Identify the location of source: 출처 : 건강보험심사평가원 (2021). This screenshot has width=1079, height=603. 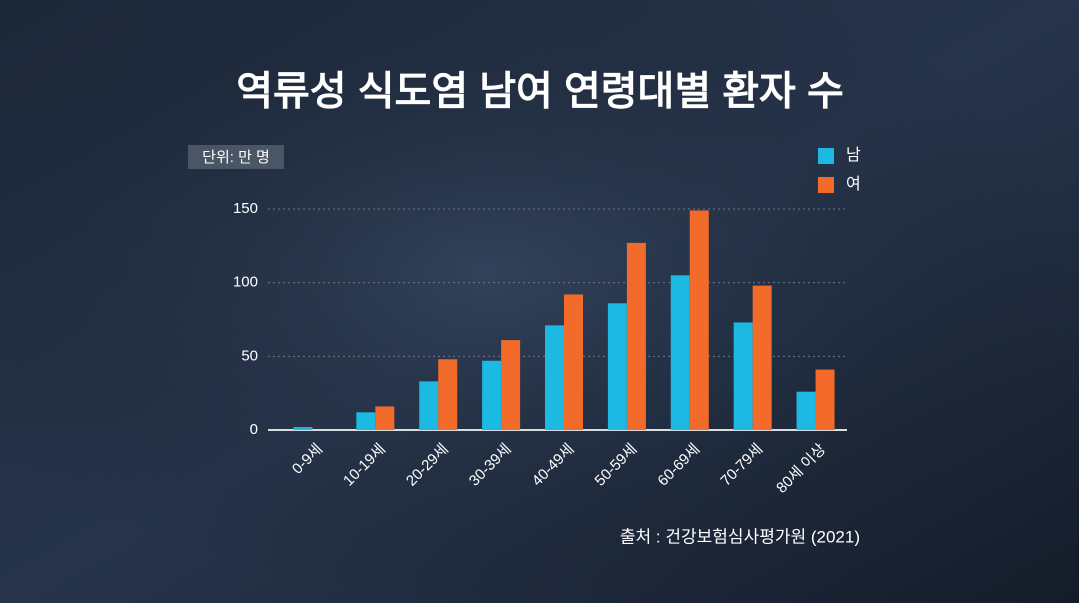
(740, 536).